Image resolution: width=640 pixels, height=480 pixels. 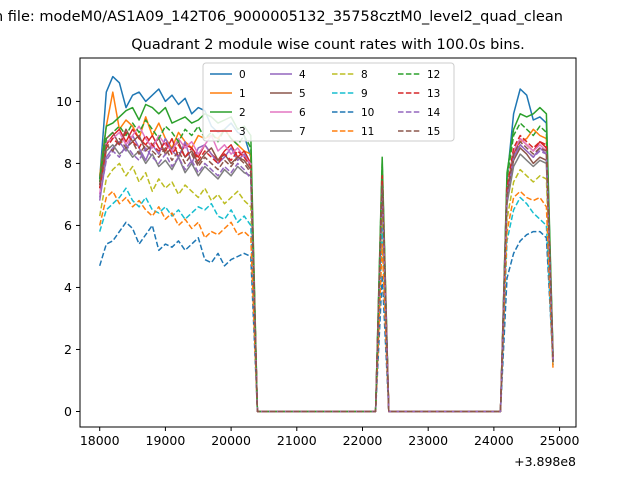 What do you see at coordinates (330, 437) in the screenshot?
I see `x-axis: 18000 19000 20000 21000 22000 23000 24000 25000` at bounding box center [330, 437].